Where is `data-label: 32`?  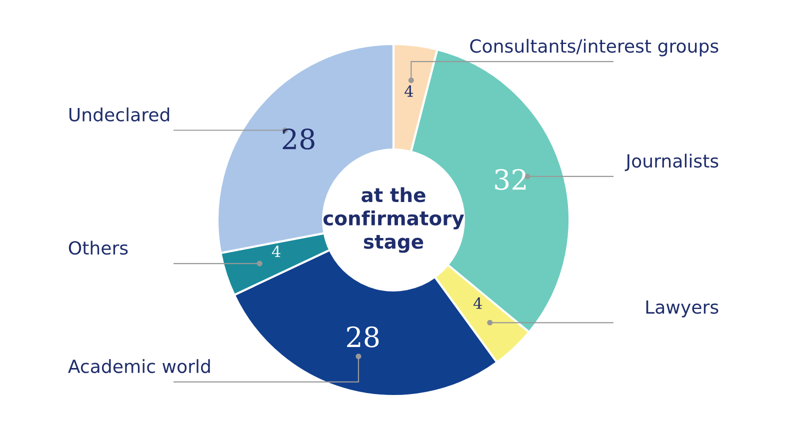
data-label: 32 is located at coordinates (510, 179).